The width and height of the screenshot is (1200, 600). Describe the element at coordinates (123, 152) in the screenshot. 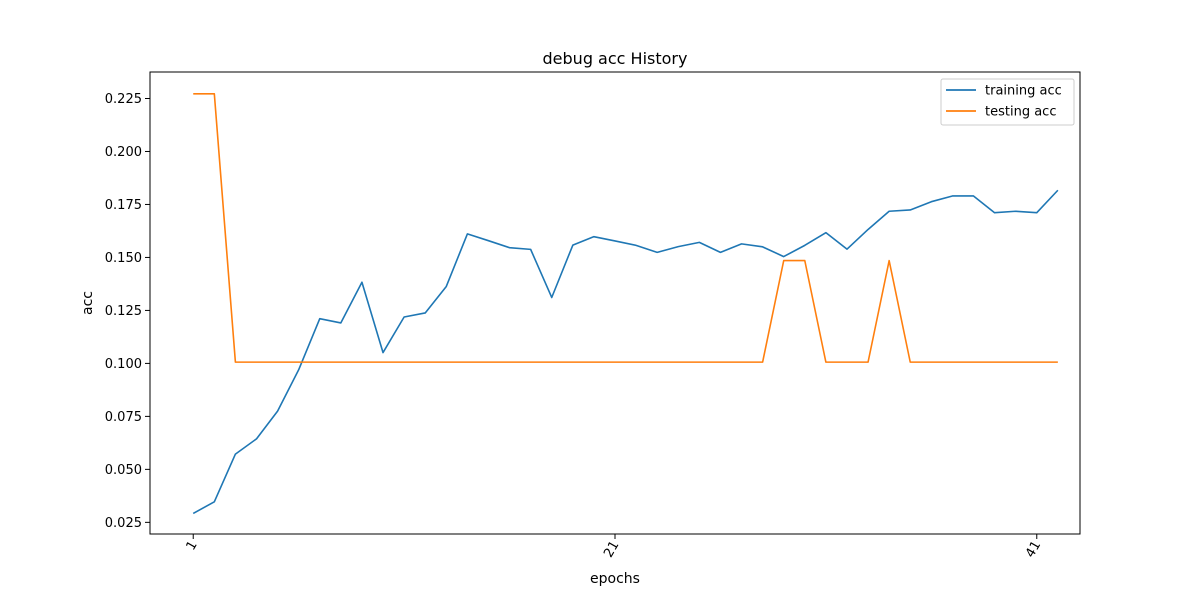

I see `y-tick-label: 0.200` at that location.